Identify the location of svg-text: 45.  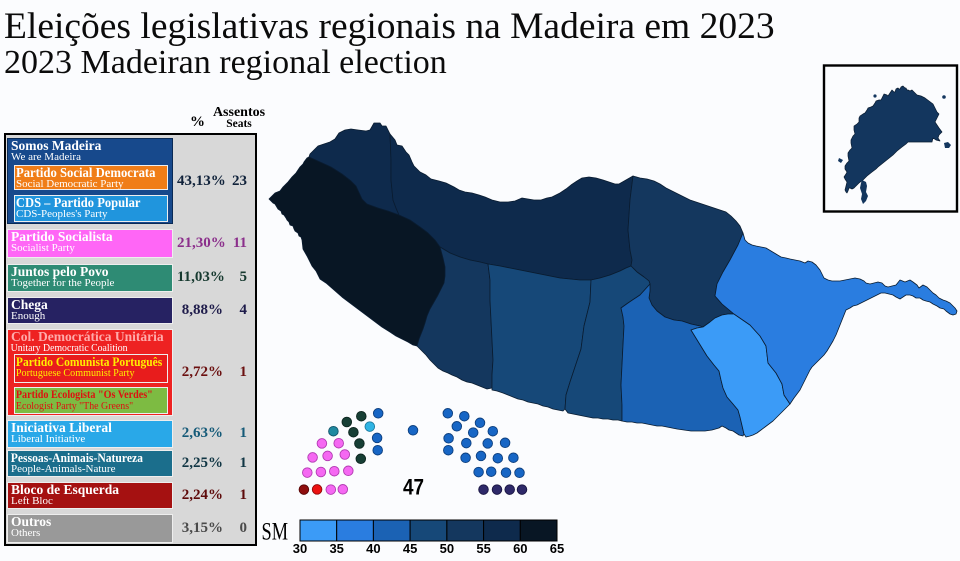
(410, 548).